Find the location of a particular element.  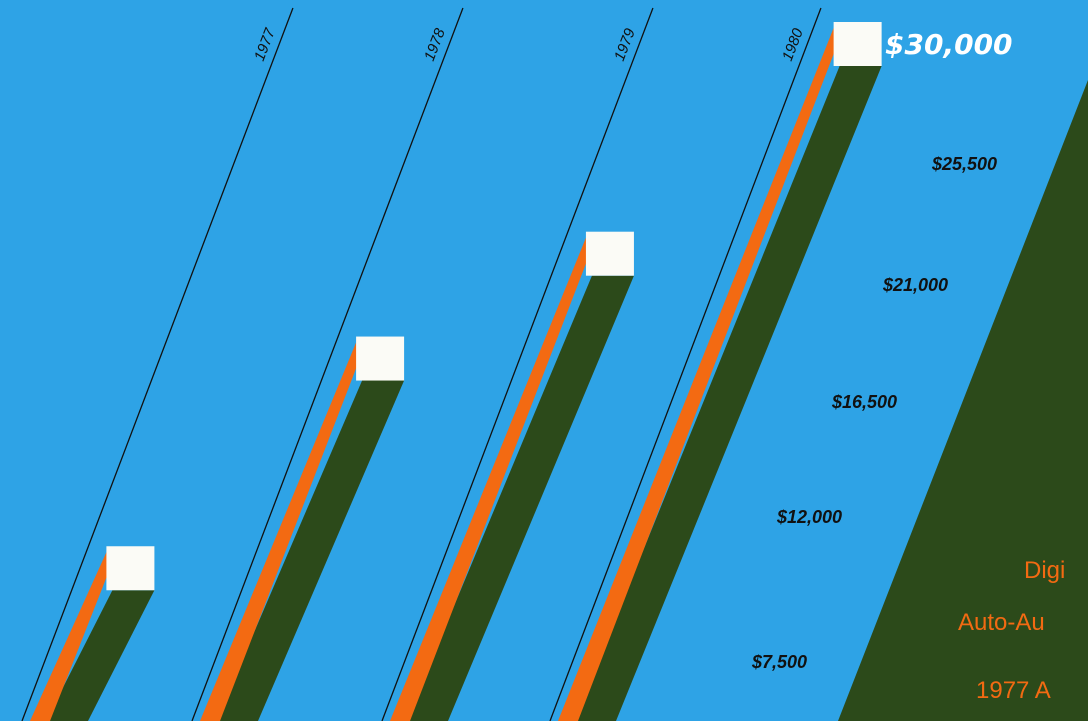

bar-side-1978 is located at coordinates (310, 550).